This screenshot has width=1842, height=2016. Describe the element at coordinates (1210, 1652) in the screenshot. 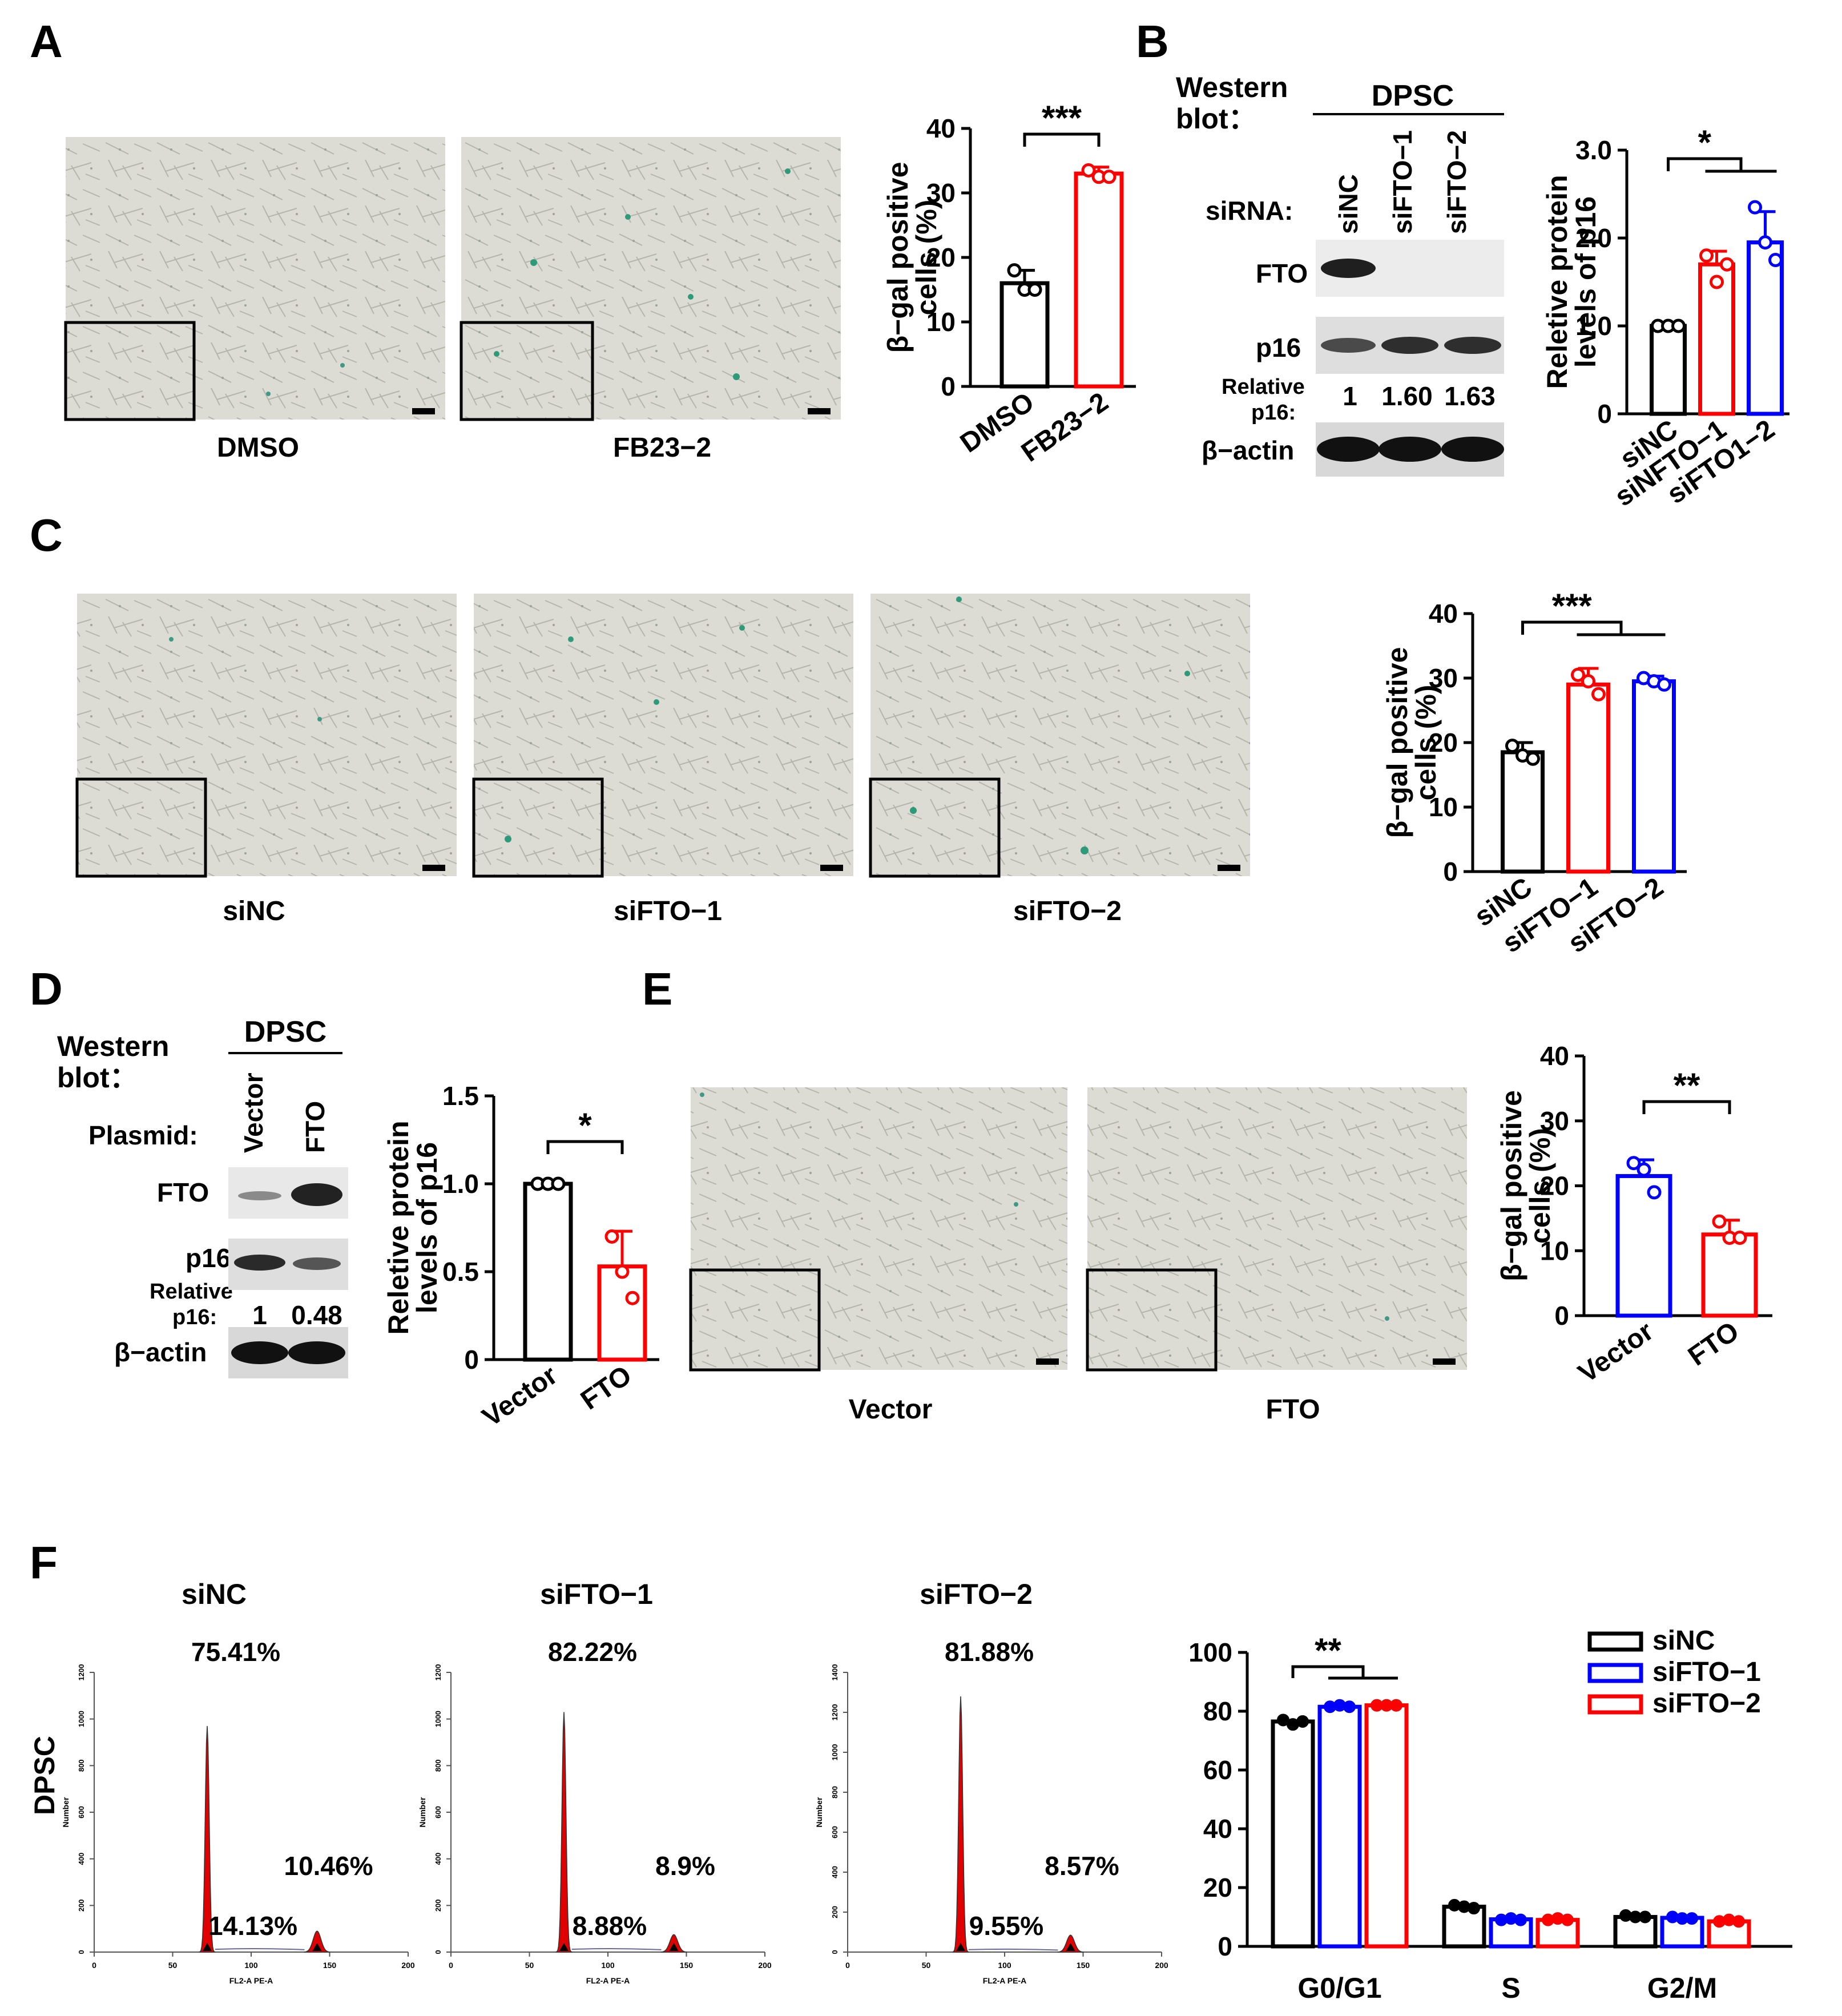

I see `y-tick-label: 100` at that location.